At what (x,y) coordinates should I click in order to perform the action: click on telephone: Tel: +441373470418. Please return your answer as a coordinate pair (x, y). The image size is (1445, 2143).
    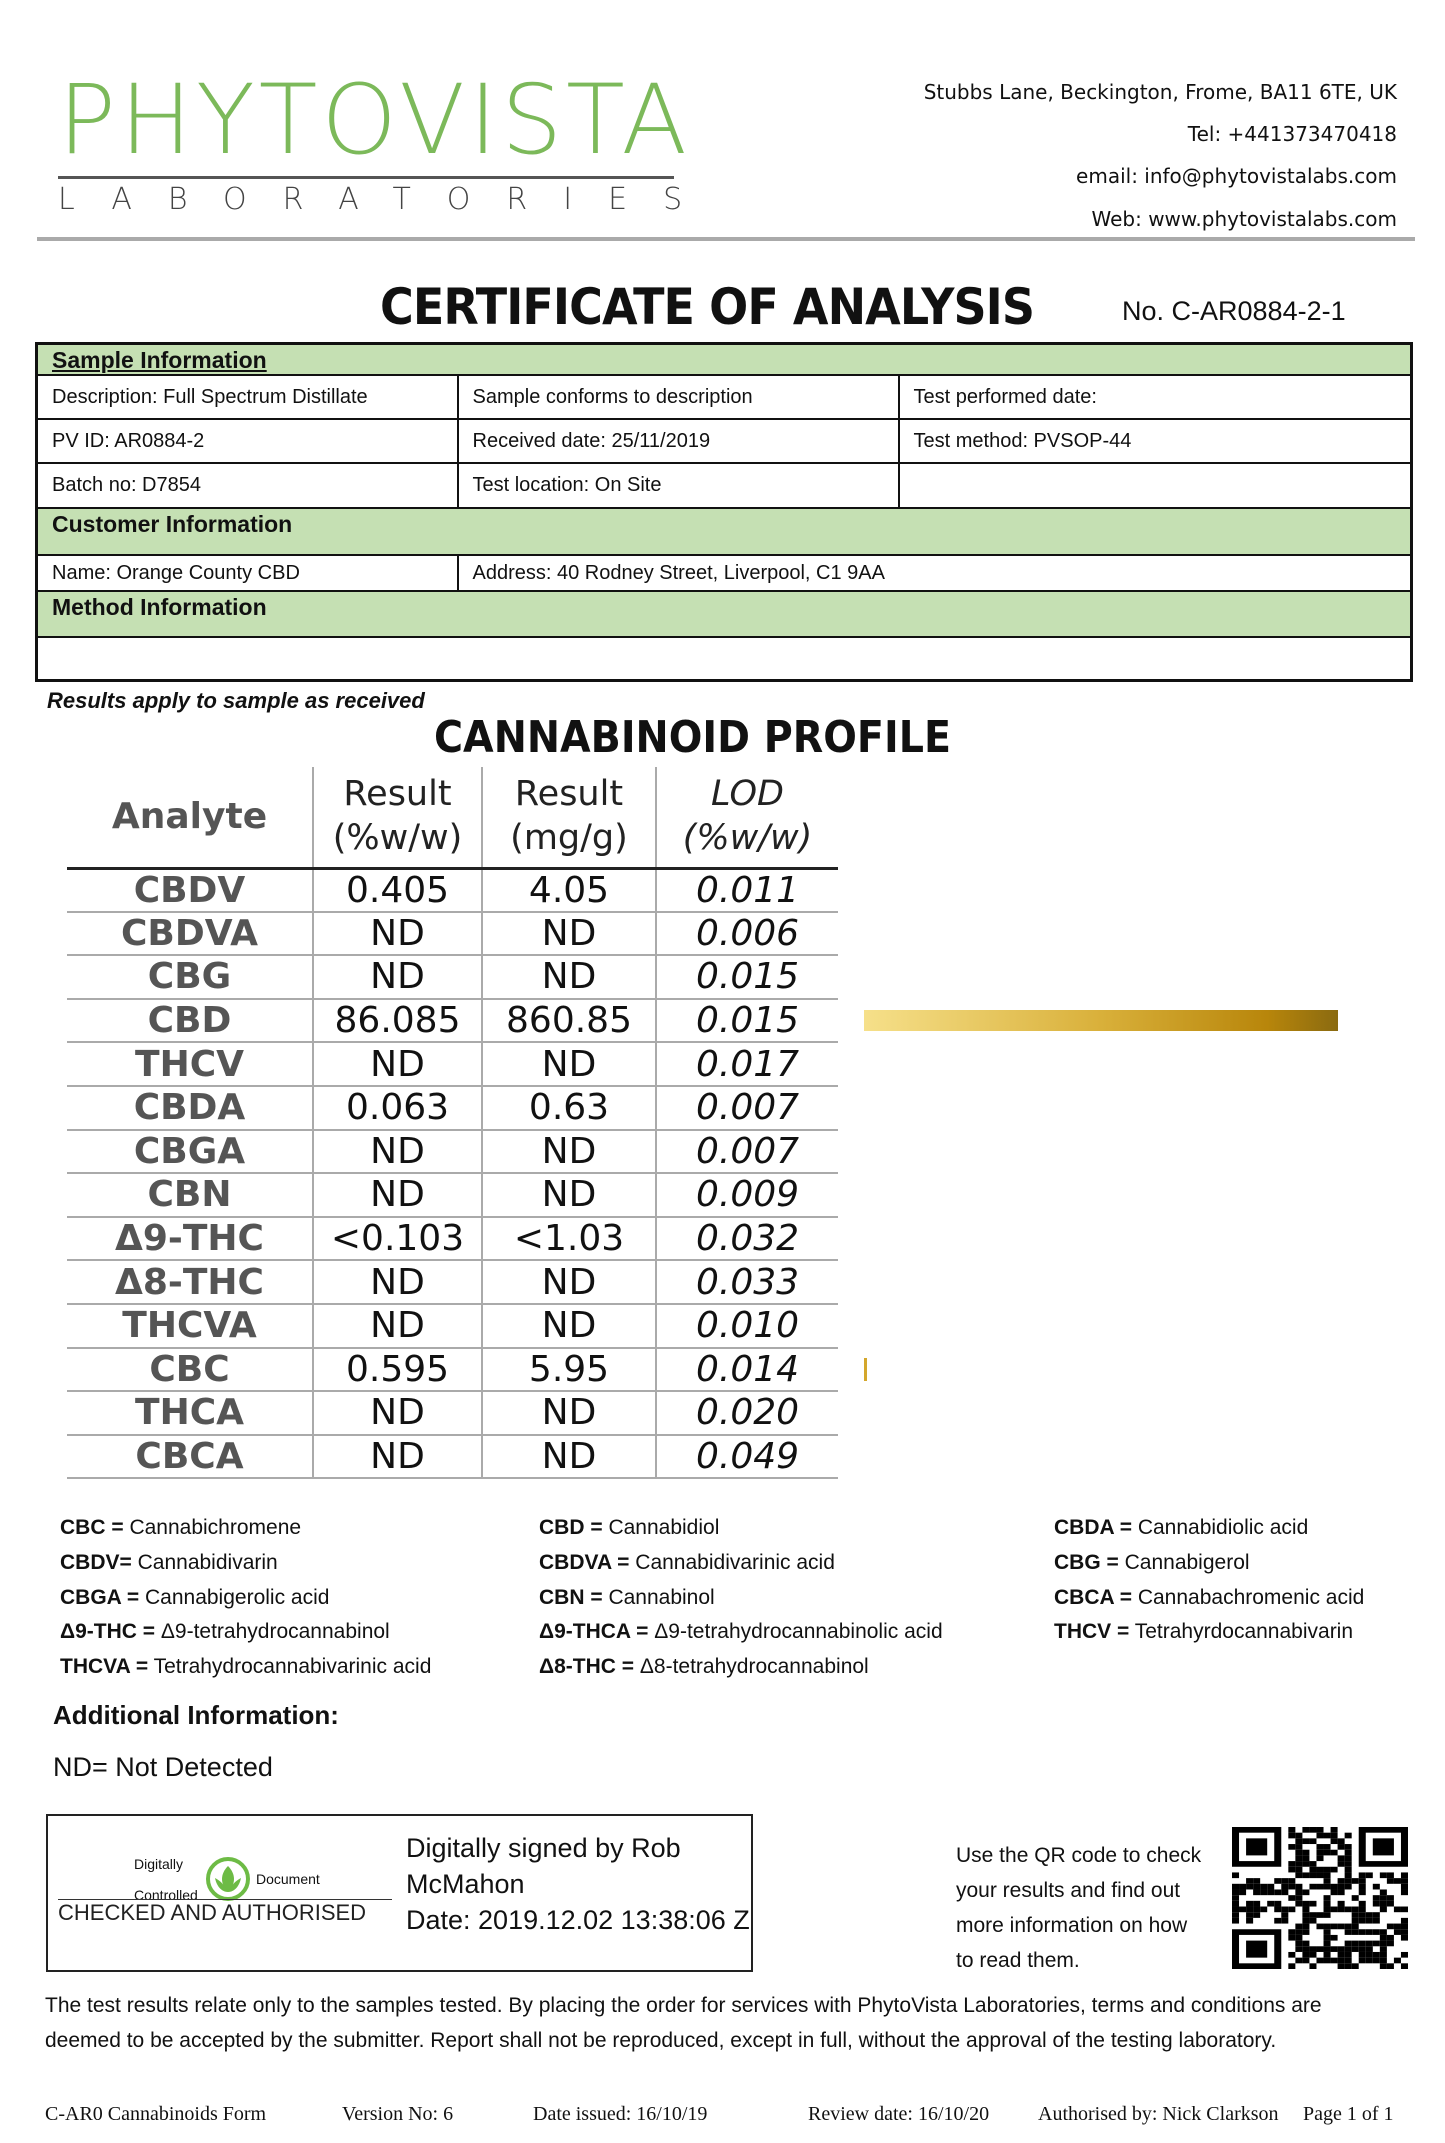
    Looking at the image, I should click on (1292, 134).